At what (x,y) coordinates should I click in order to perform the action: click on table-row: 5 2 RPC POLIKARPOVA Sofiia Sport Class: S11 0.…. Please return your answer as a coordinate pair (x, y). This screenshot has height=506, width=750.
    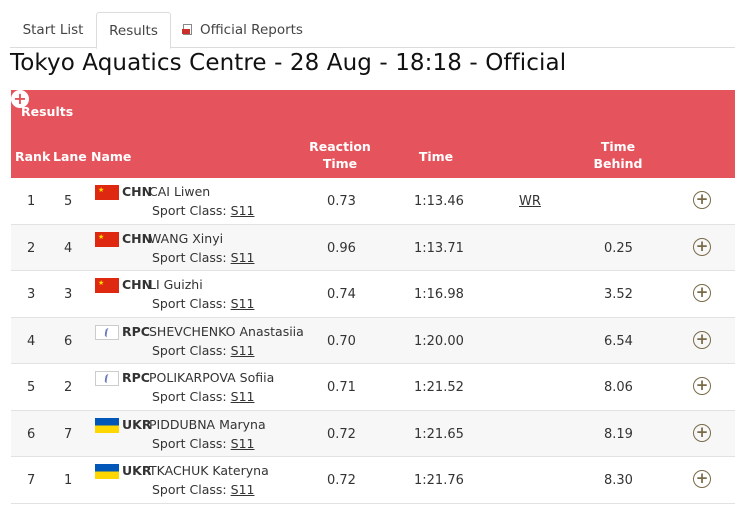
    Looking at the image, I should click on (373, 387).